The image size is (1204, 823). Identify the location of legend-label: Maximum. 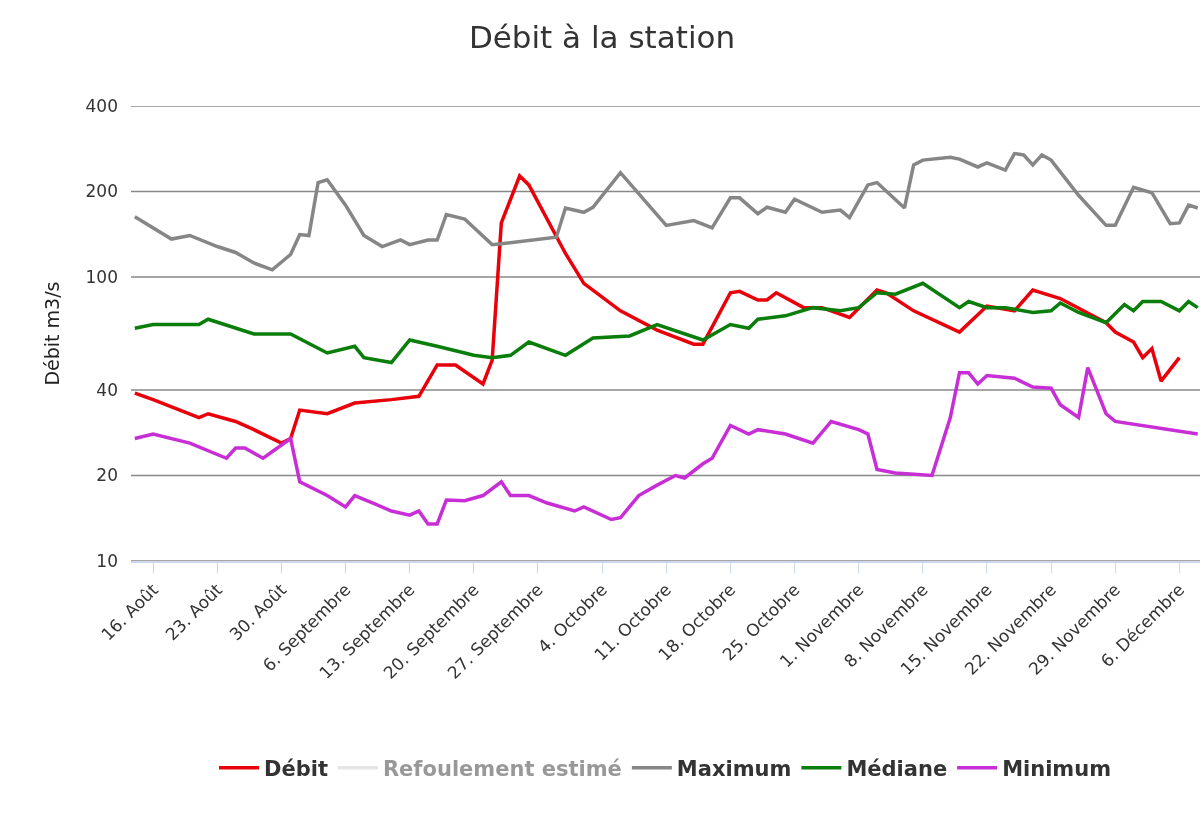
(734, 768).